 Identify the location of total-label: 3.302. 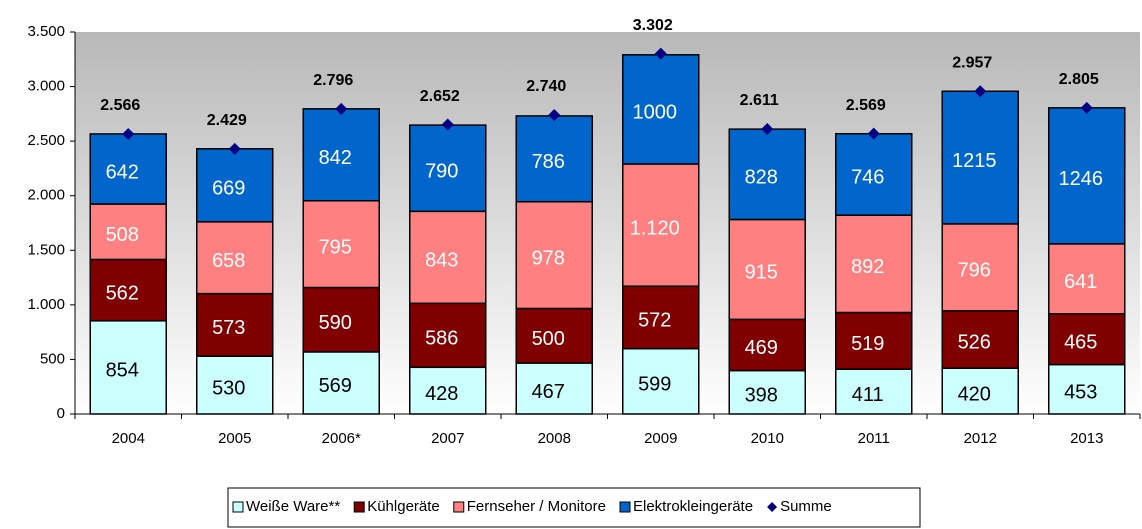
(653, 25).